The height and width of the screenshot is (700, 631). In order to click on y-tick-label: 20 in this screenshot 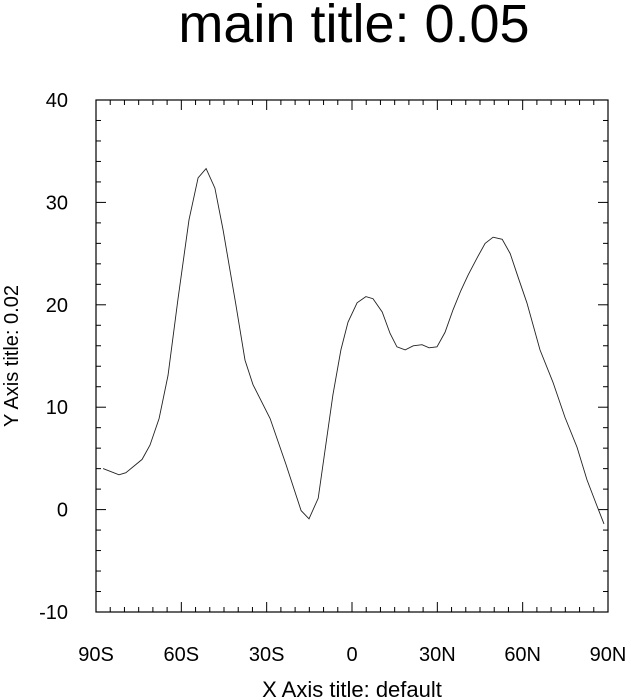, I will do `click(57, 306)`.